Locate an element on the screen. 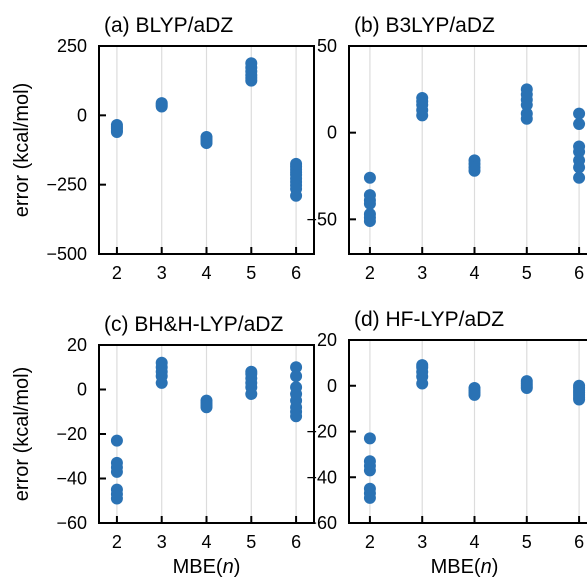 The width and height of the screenshot is (587, 579). y-tick-label: 50 is located at coordinates (327, 46).